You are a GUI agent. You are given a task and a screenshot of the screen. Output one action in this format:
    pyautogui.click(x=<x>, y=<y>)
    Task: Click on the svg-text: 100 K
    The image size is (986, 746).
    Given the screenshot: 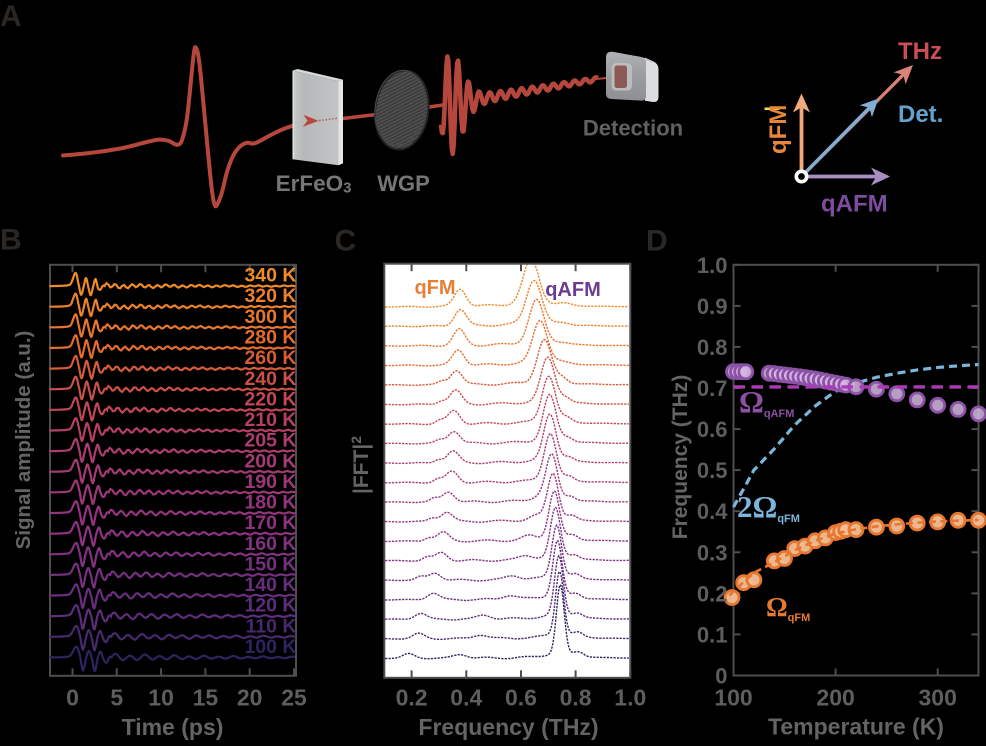 What is the action you would take?
    pyautogui.click(x=270, y=647)
    